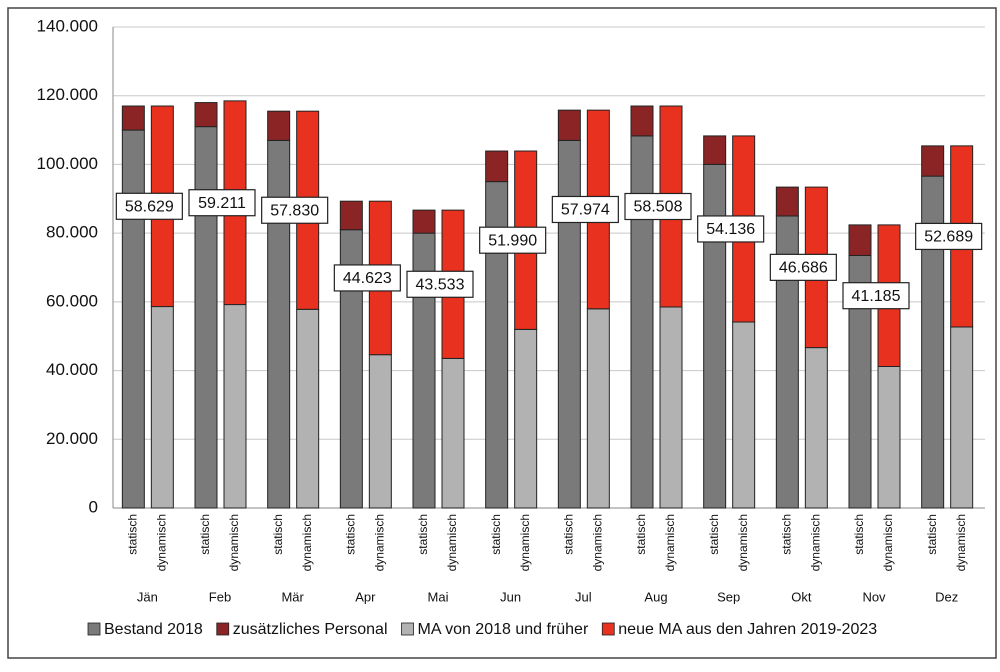 The image size is (1000, 672). What do you see at coordinates (292, 596) in the screenshot?
I see `x-tick-label: Mär` at bounding box center [292, 596].